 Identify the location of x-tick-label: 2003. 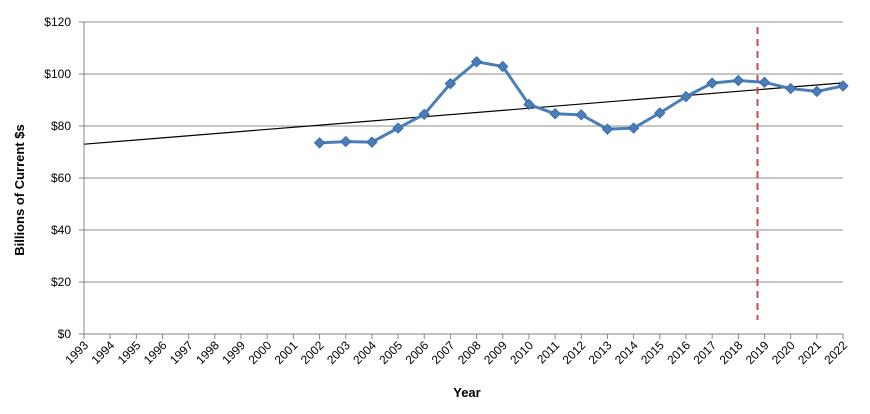
(338, 352).